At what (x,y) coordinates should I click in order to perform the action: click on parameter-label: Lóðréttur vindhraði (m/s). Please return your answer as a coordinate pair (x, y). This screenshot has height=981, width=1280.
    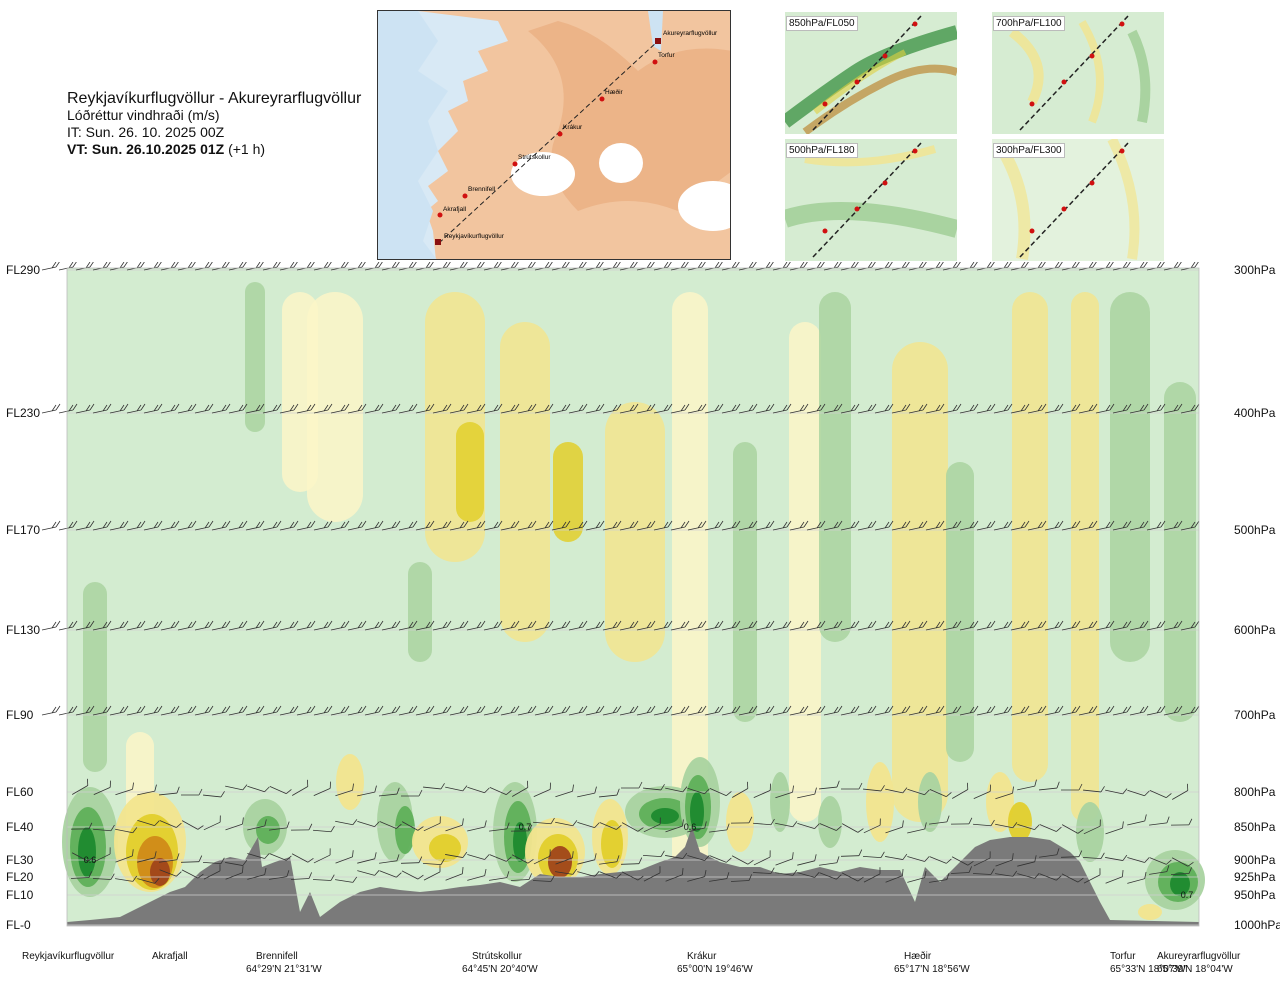
    Looking at the image, I should click on (143, 115).